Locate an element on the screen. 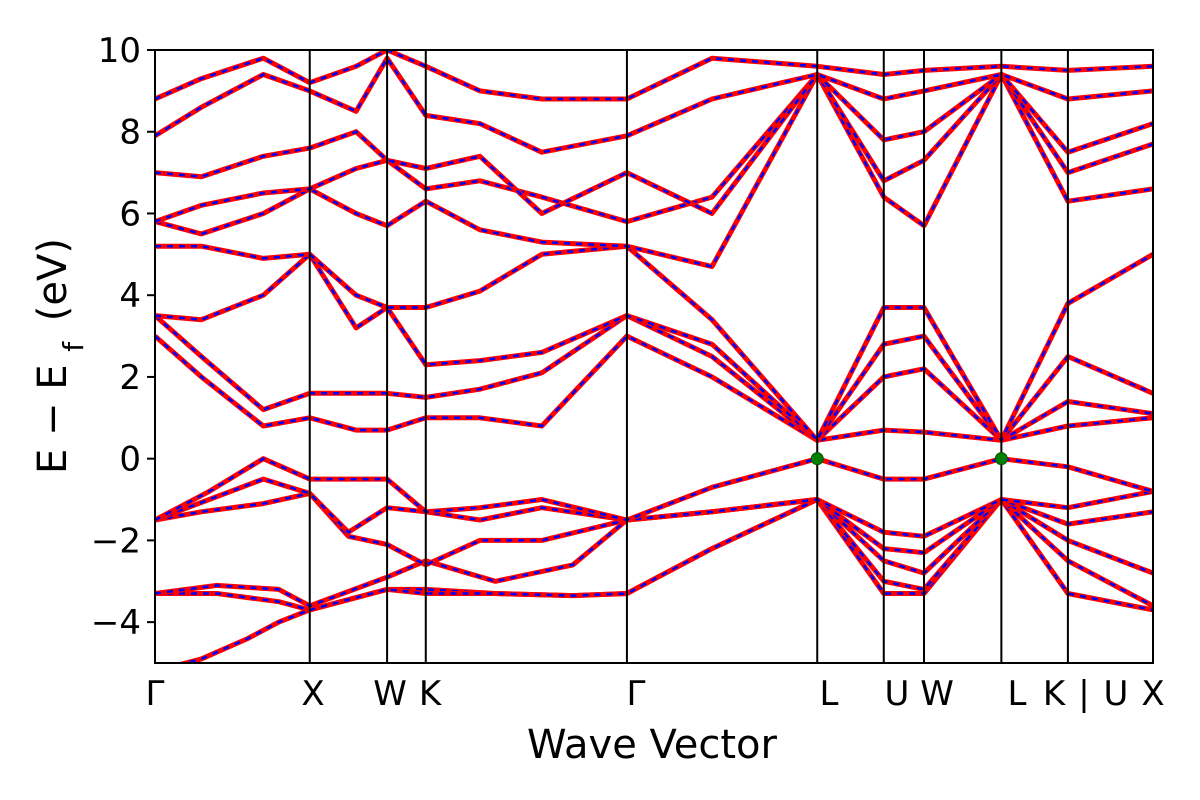 The image size is (1200, 800). x-tick-label-8: L is located at coordinates (1017, 694).